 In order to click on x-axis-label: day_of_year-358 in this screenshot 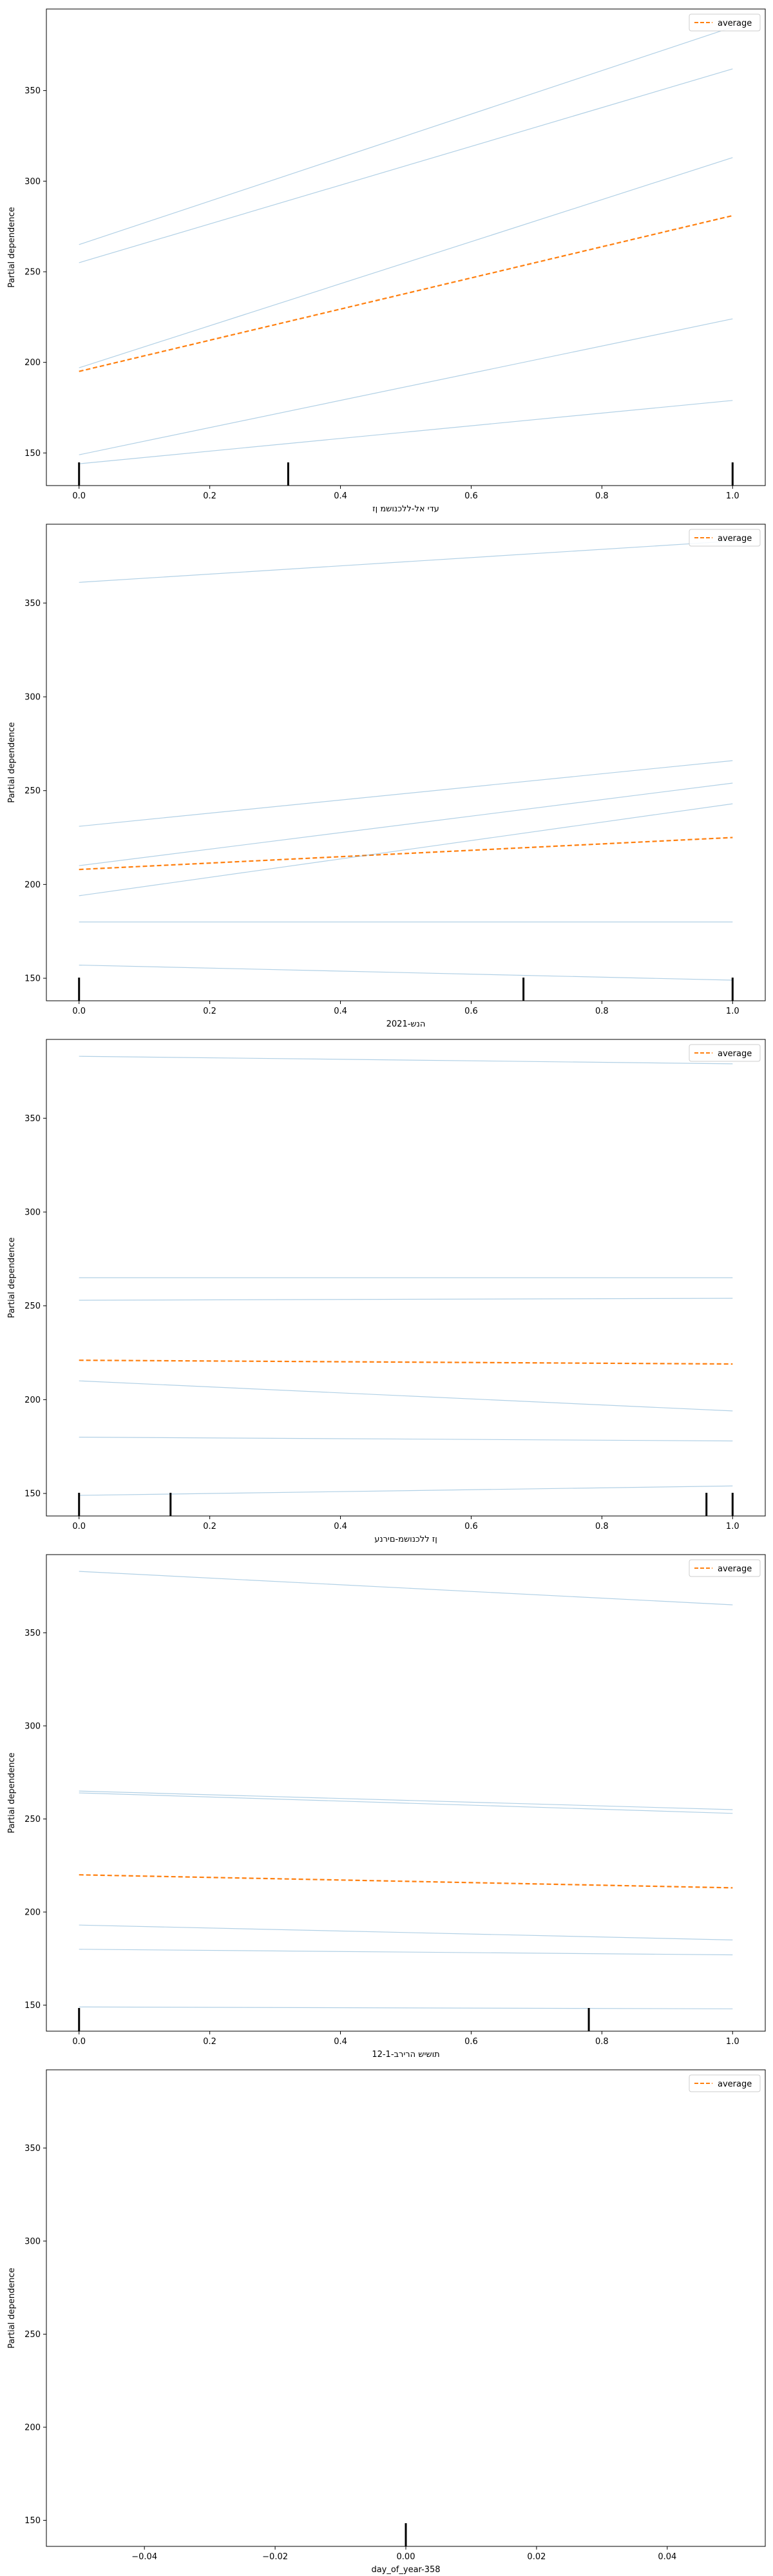, I will do `click(405, 2570)`.